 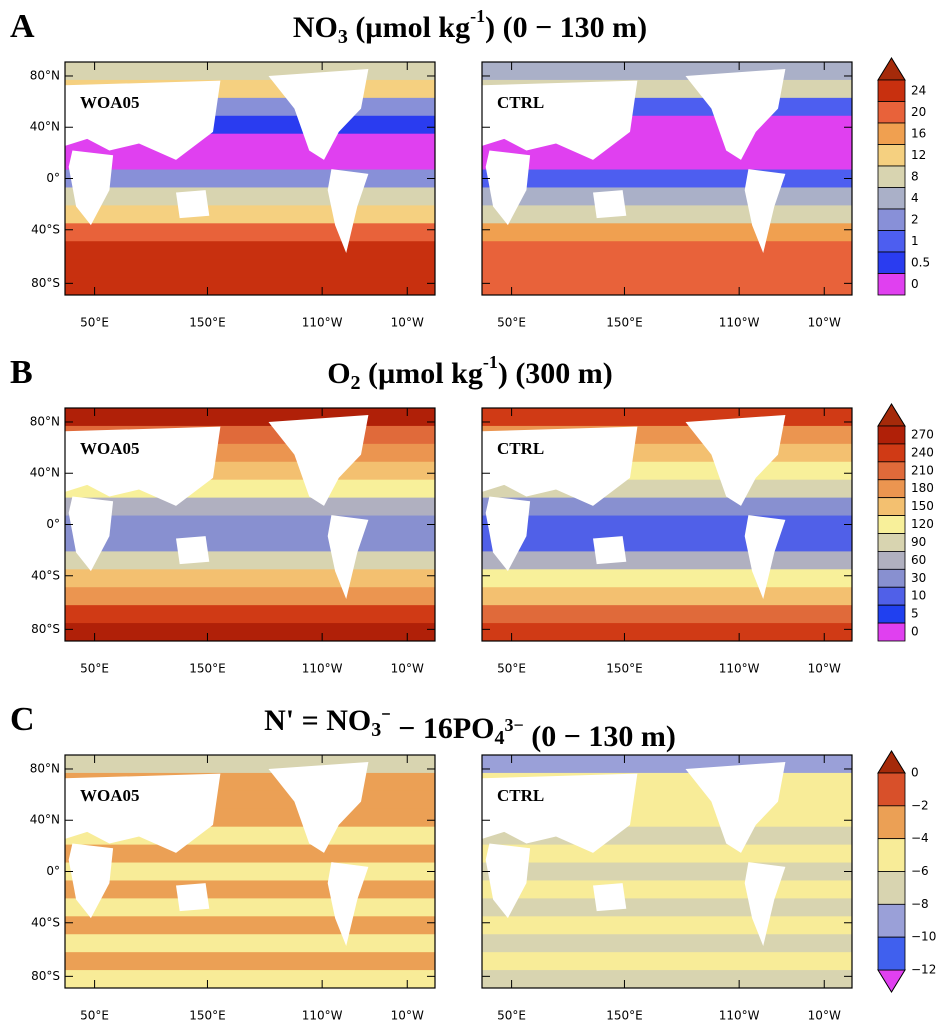 What do you see at coordinates (922, 524) in the screenshot?
I see `colorbar-label: 120` at bounding box center [922, 524].